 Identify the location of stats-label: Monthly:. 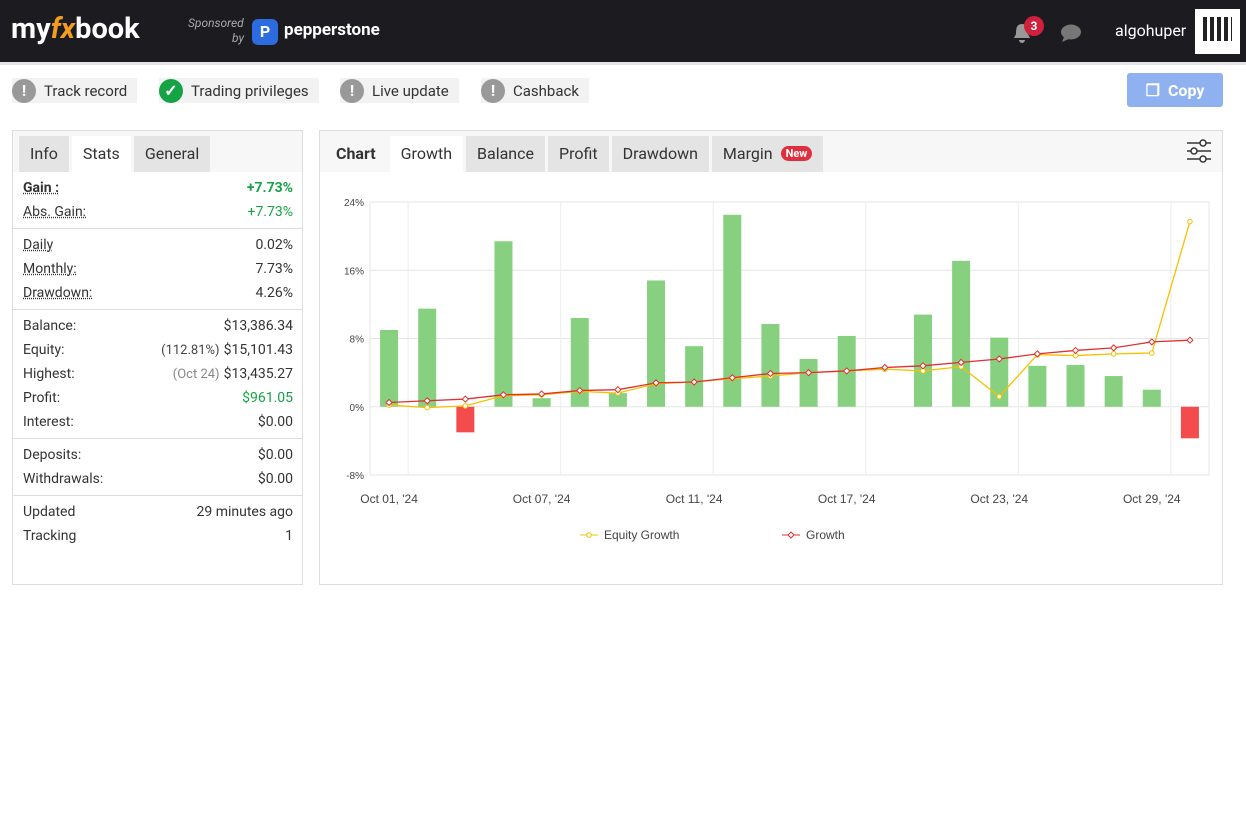
(50, 269).